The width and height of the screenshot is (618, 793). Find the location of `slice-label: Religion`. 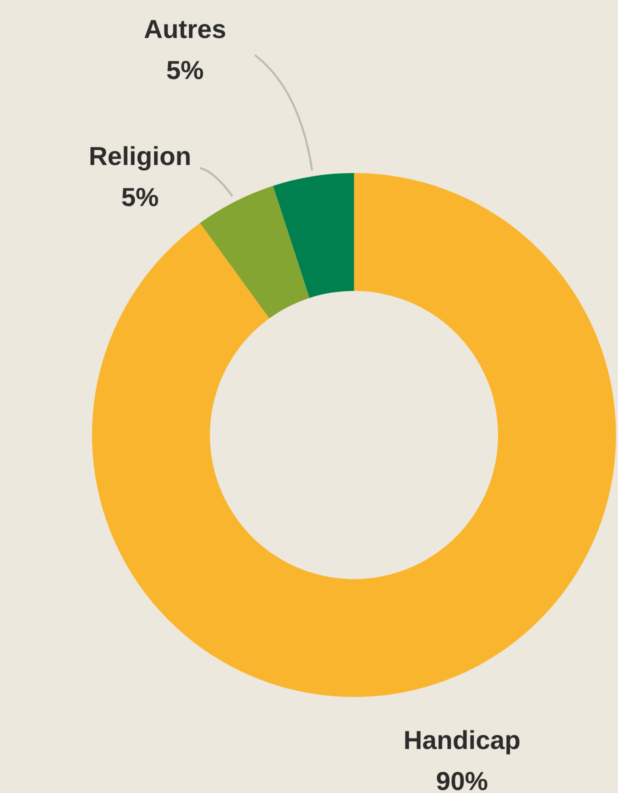

slice-label: Religion is located at coordinates (140, 156).